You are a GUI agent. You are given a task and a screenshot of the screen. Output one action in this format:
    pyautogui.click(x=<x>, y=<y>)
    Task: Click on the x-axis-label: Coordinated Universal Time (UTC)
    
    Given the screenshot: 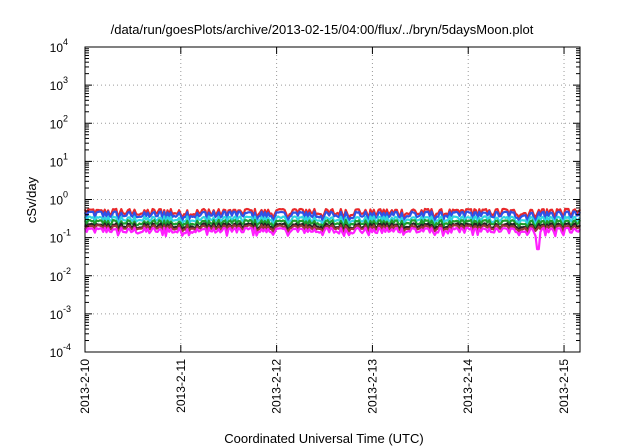 What is the action you would take?
    pyautogui.click(x=323, y=438)
    